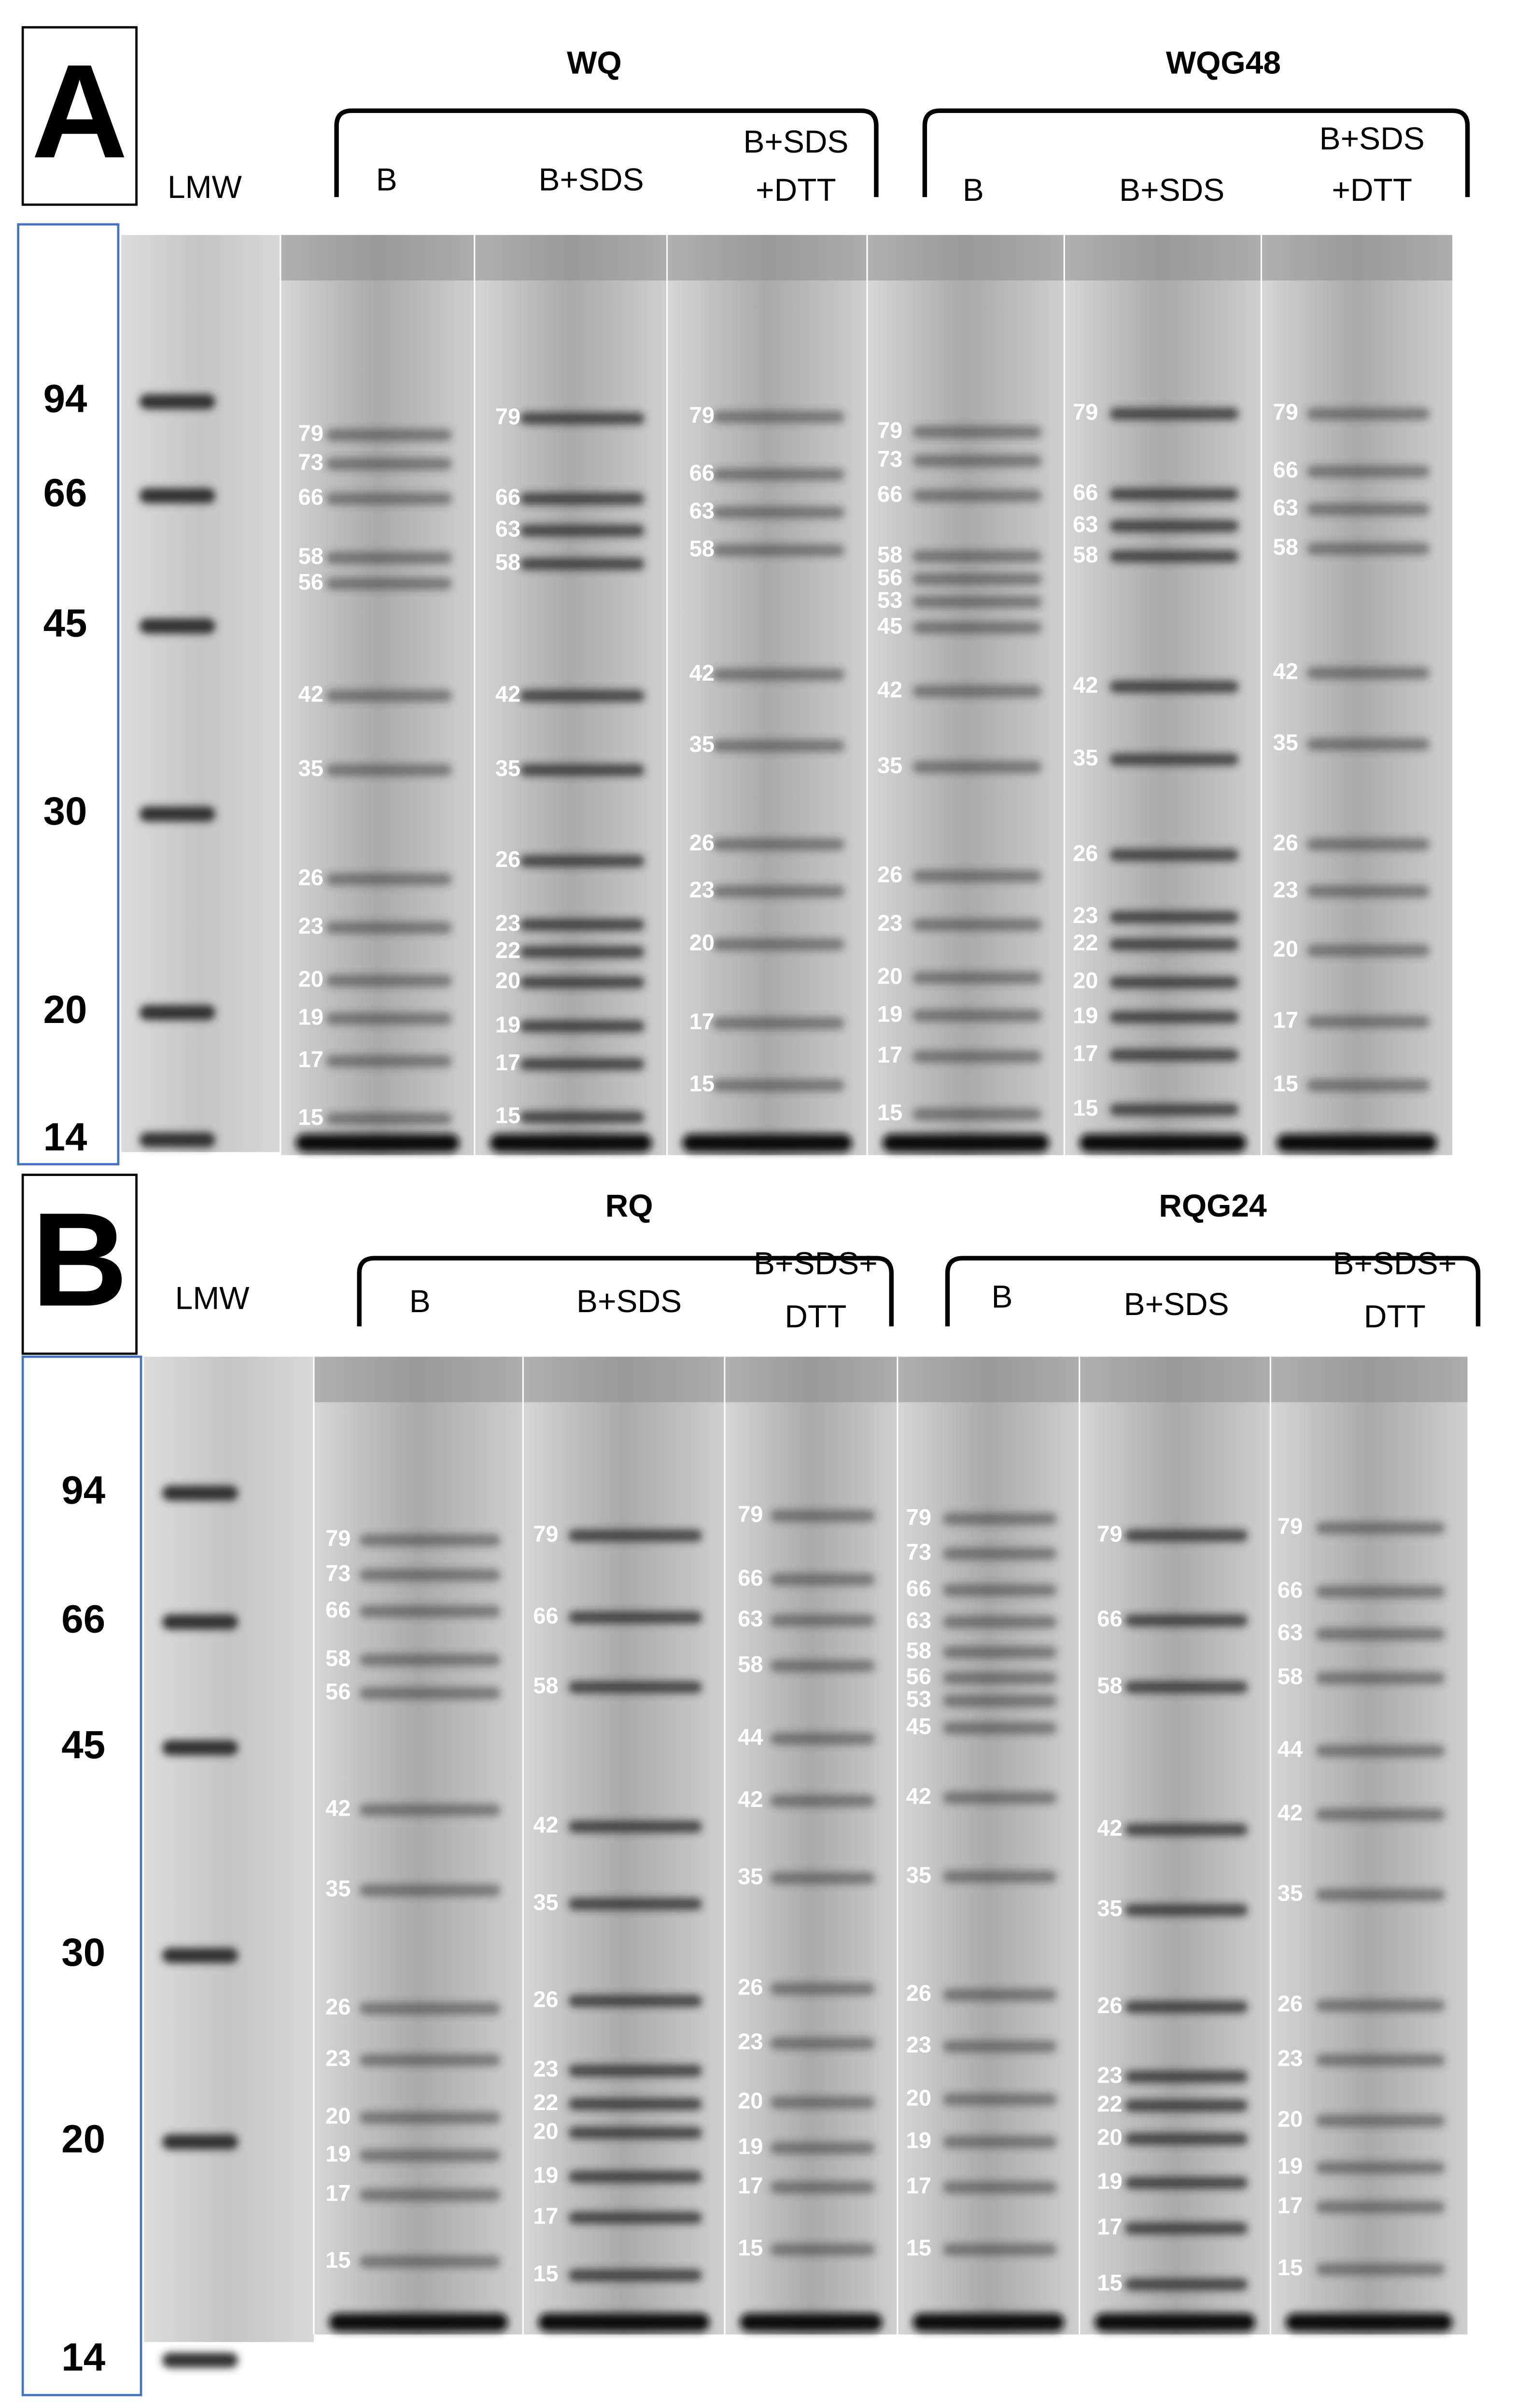 Image resolution: width=1516 pixels, height=2408 pixels. What do you see at coordinates (1109, 2103) in the screenshot?
I see `band-label: 22` at bounding box center [1109, 2103].